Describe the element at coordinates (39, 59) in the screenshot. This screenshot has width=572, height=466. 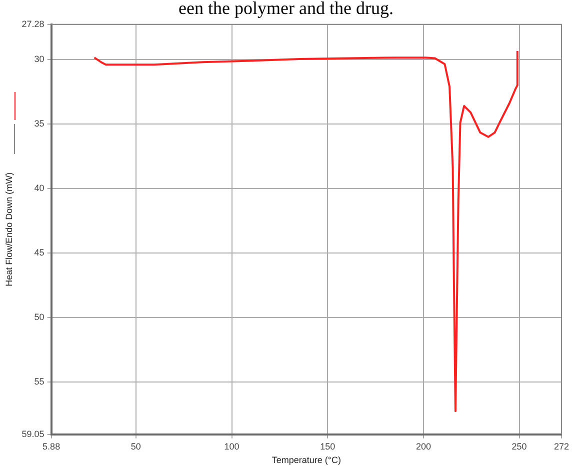
I see `y-tick-label: 30` at that location.